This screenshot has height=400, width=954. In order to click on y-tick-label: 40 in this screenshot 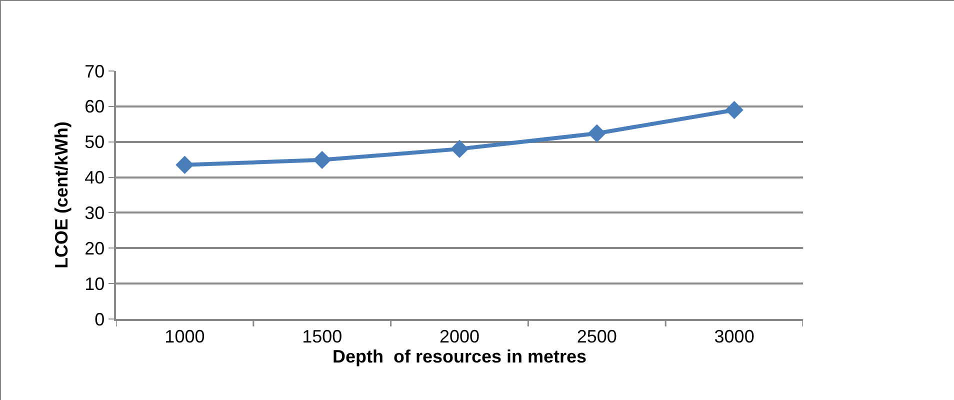, I will do `click(94, 178)`.